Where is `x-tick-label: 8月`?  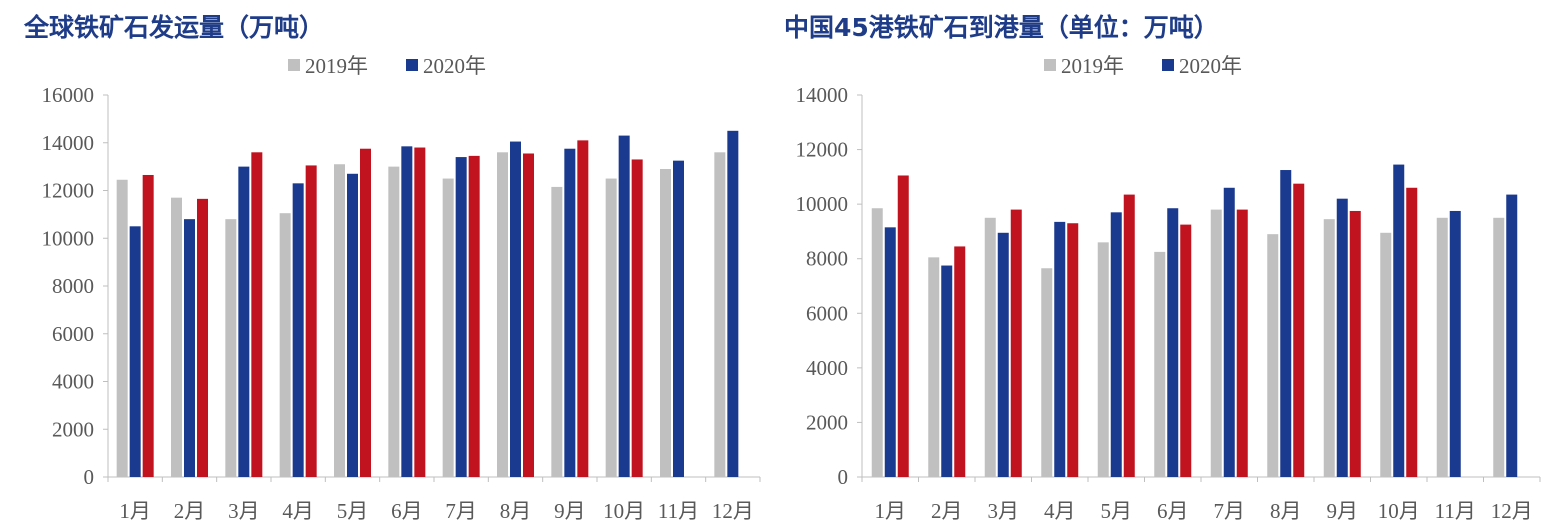
x-tick-label: 8月 is located at coordinates (516, 511).